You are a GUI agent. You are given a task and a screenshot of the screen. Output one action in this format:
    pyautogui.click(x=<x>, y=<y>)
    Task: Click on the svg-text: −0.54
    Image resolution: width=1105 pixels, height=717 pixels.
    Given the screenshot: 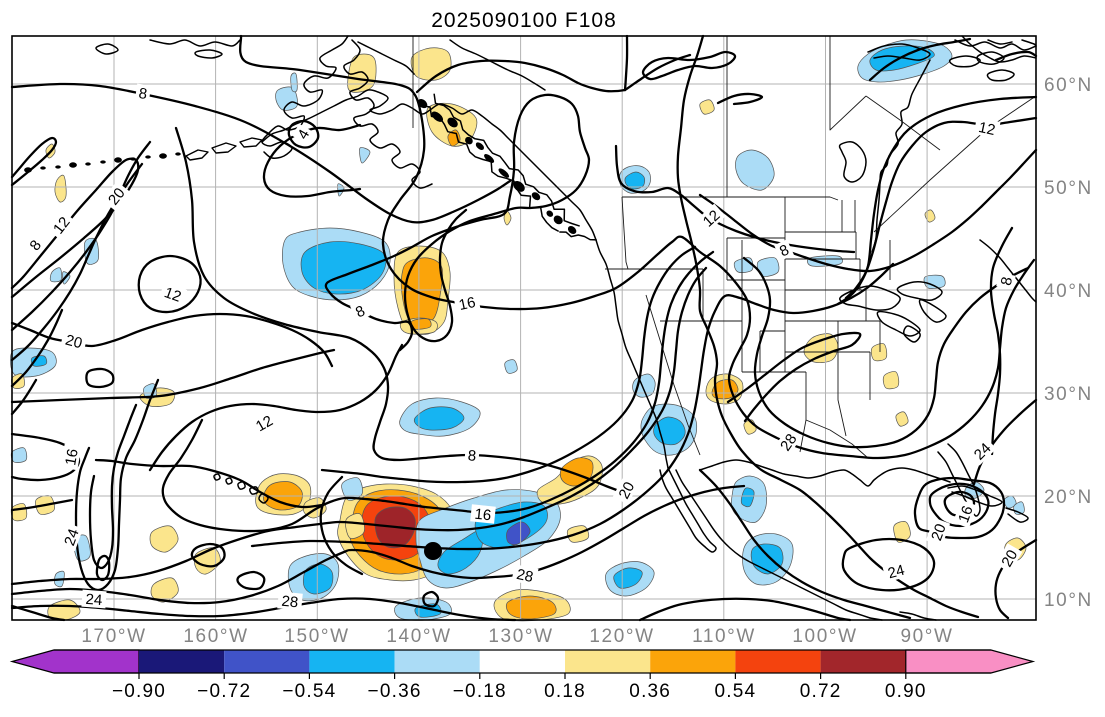 What is the action you would take?
    pyautogui.click(x=309, y=691)
    